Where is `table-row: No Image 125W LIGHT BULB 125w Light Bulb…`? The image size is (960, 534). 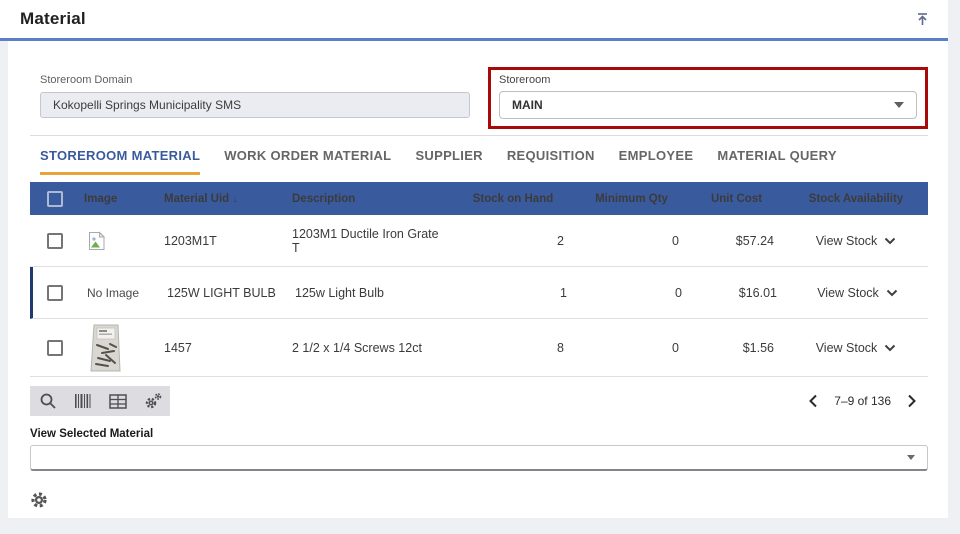
table-row: No Image 125W LIGHT BULB 125w Light Bulb… is located at coordinates (479, 293).